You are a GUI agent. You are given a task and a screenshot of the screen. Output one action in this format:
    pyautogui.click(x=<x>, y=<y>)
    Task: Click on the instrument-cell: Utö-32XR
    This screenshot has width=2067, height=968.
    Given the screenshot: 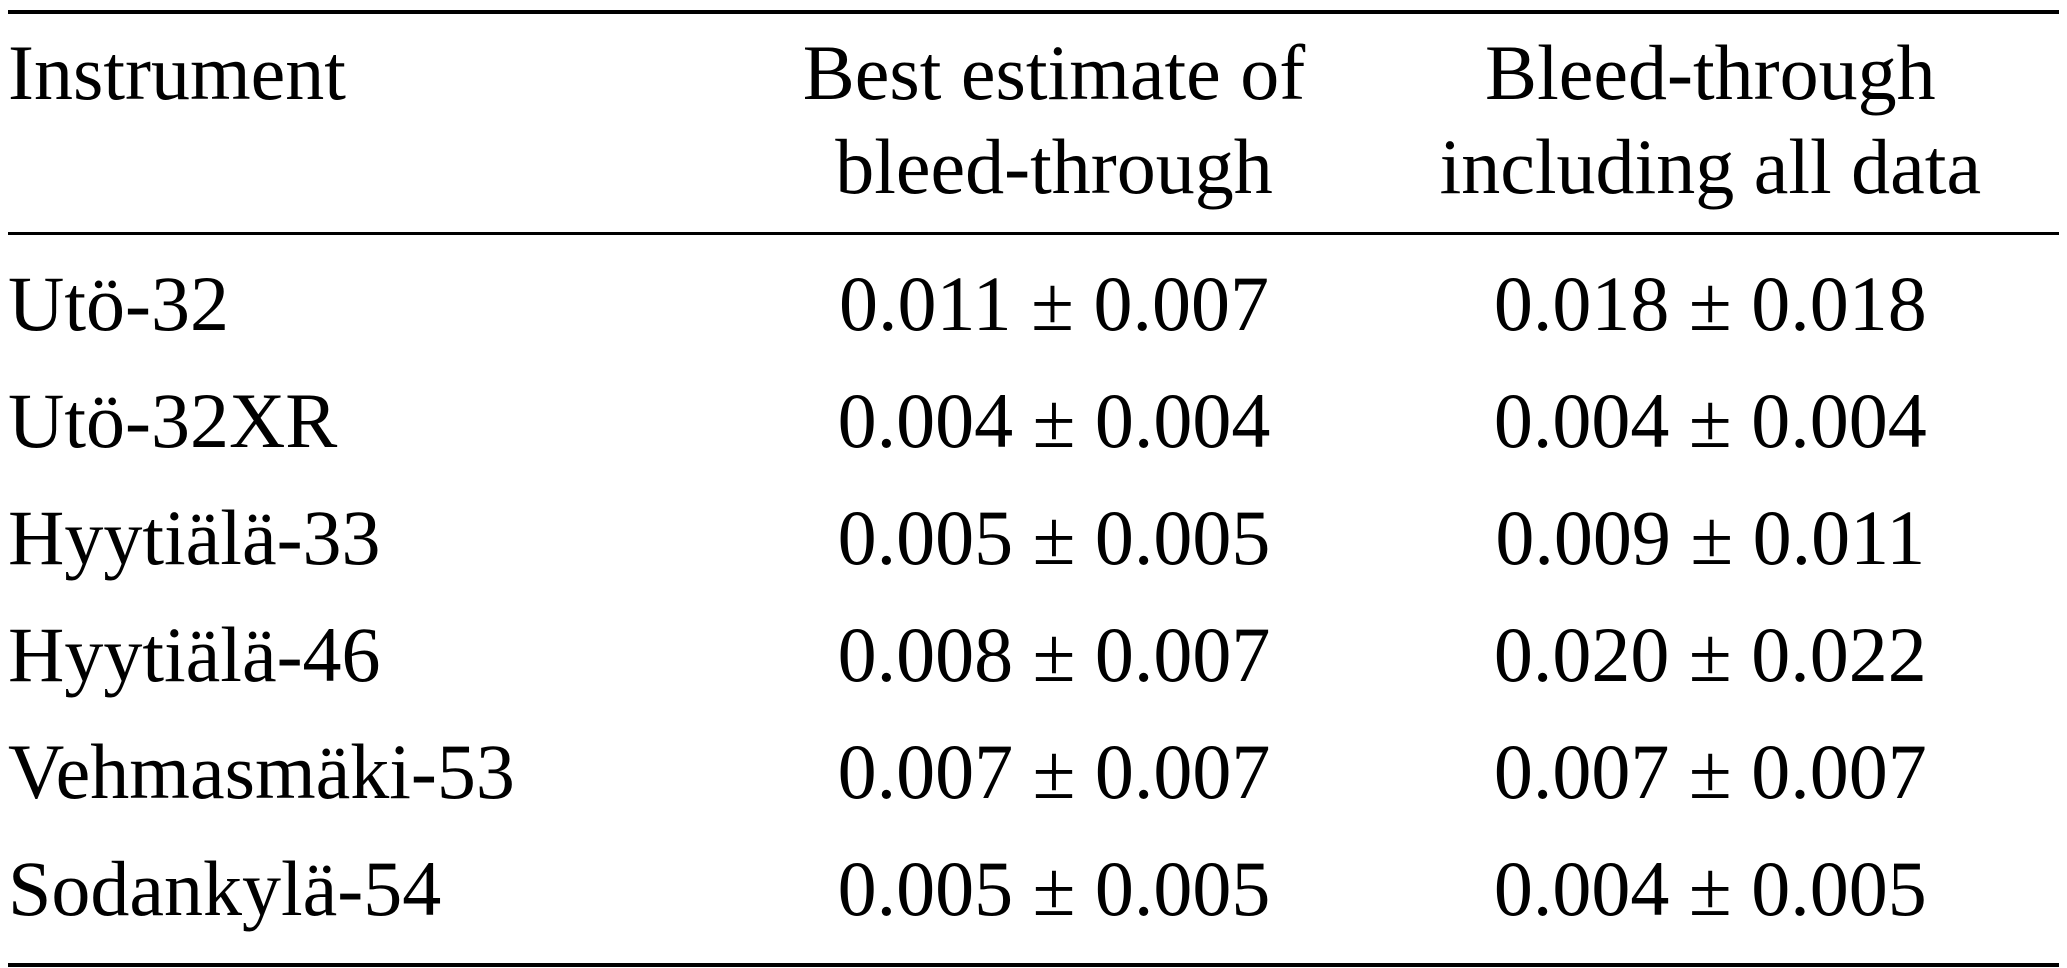 What is the action you would take?
    pyautogui.click(x=173, y=420)
    